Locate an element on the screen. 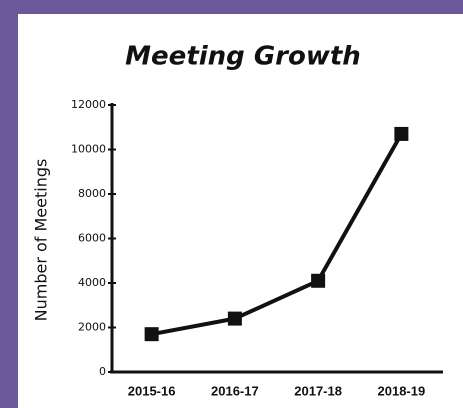 The image size is (463, 408). chart-title: Meeting Growth is located at coordinates (243, 57).